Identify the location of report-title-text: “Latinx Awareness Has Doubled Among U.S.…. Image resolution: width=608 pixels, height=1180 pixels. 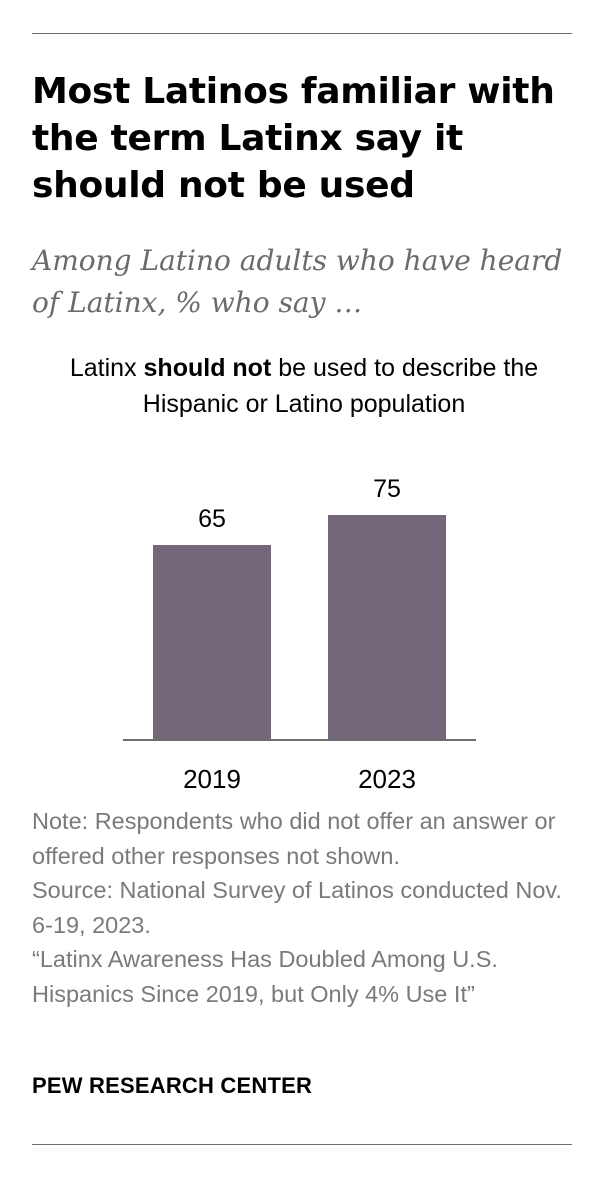
(265, 976).